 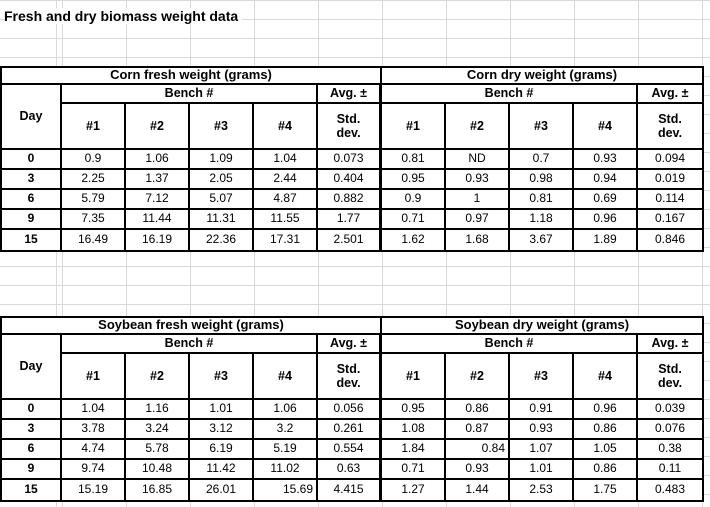 What do you see at coordinates (414, 240) in the screenshot?
I see `value-cell: 1.62` at bounding box center [414, 240].